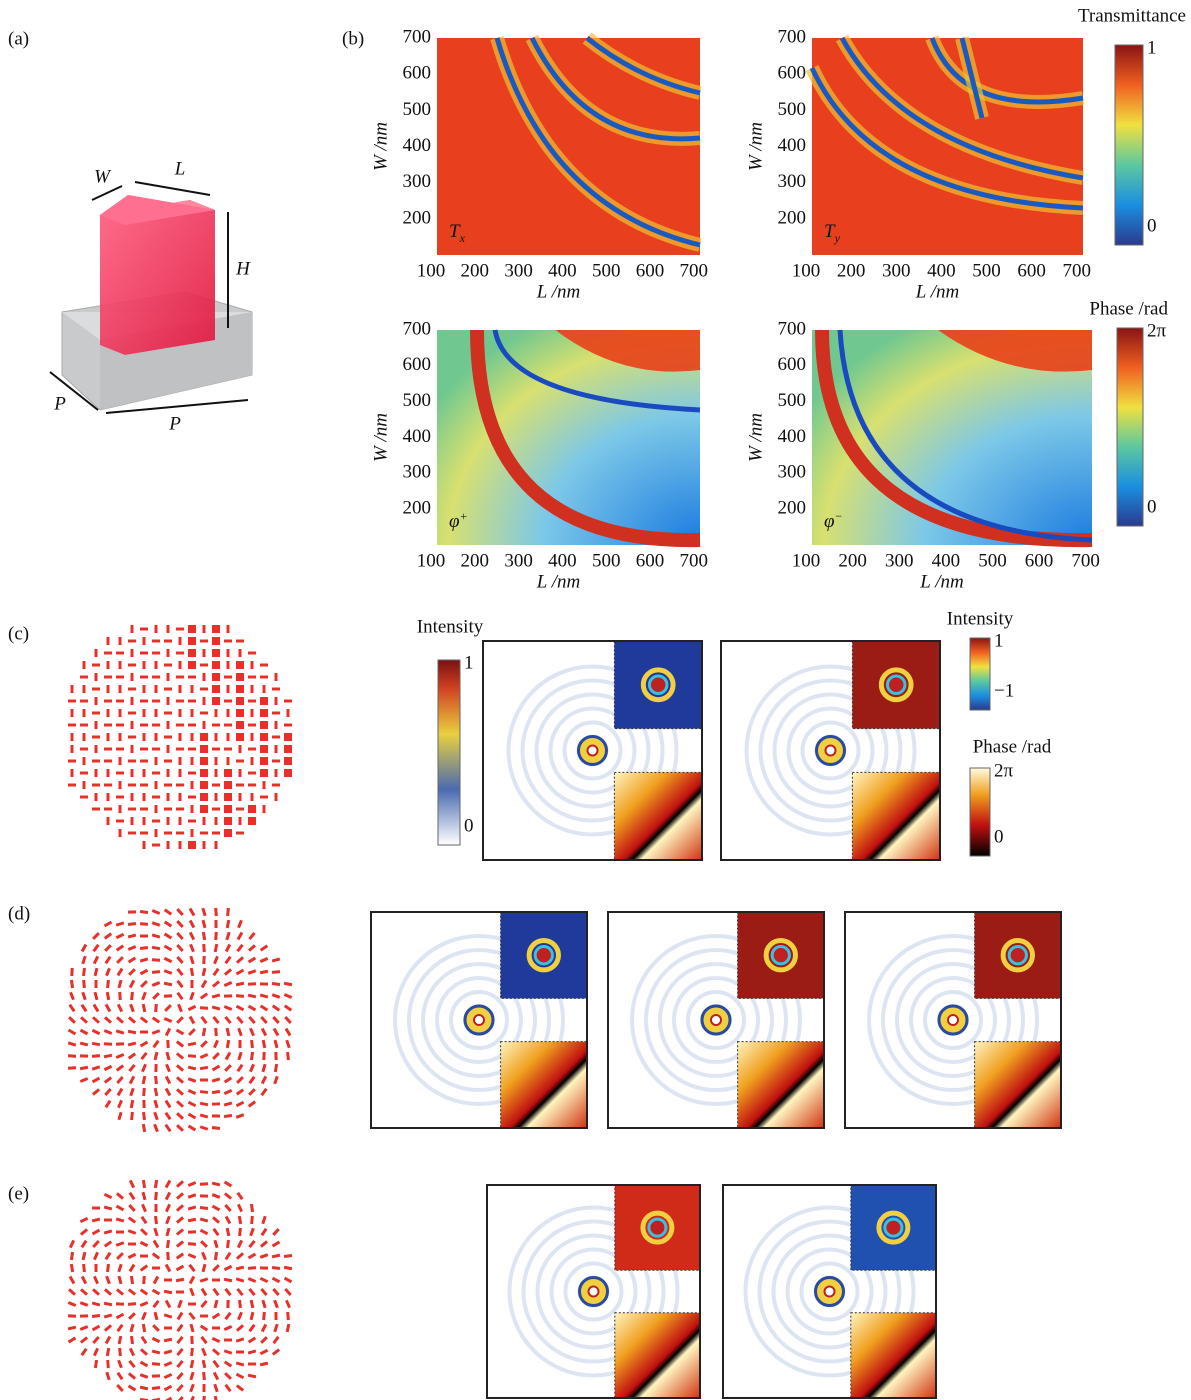 This screenshot has height=1400, width=1191. What do you see at coordinates (755, 437) in the screenshot?
I see `y-axis-label: W /nm` at bounding box center [755, 437].